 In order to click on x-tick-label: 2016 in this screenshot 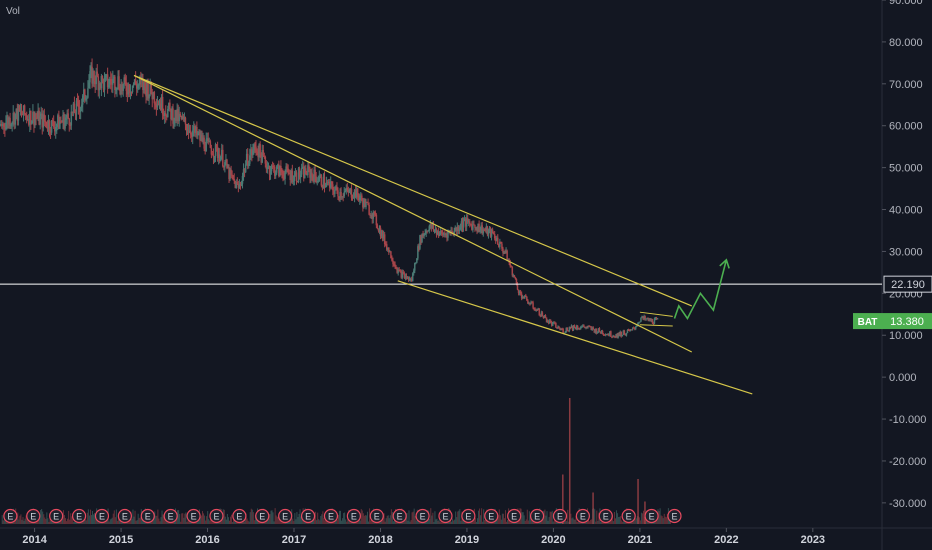, I will do `click(207, 540)`.